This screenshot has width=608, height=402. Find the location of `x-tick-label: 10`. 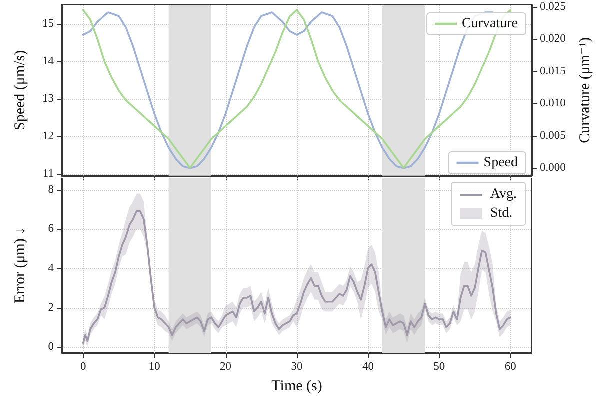

x-tick-label: 10 is located at coordinates (154, 367).